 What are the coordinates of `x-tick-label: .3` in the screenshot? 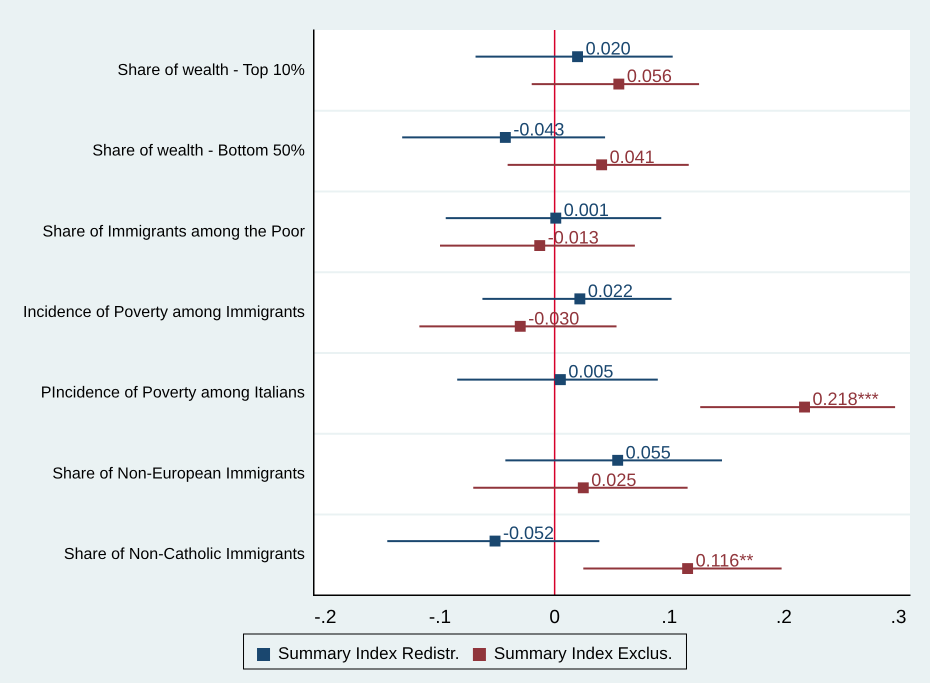 It's located at (898, 617).